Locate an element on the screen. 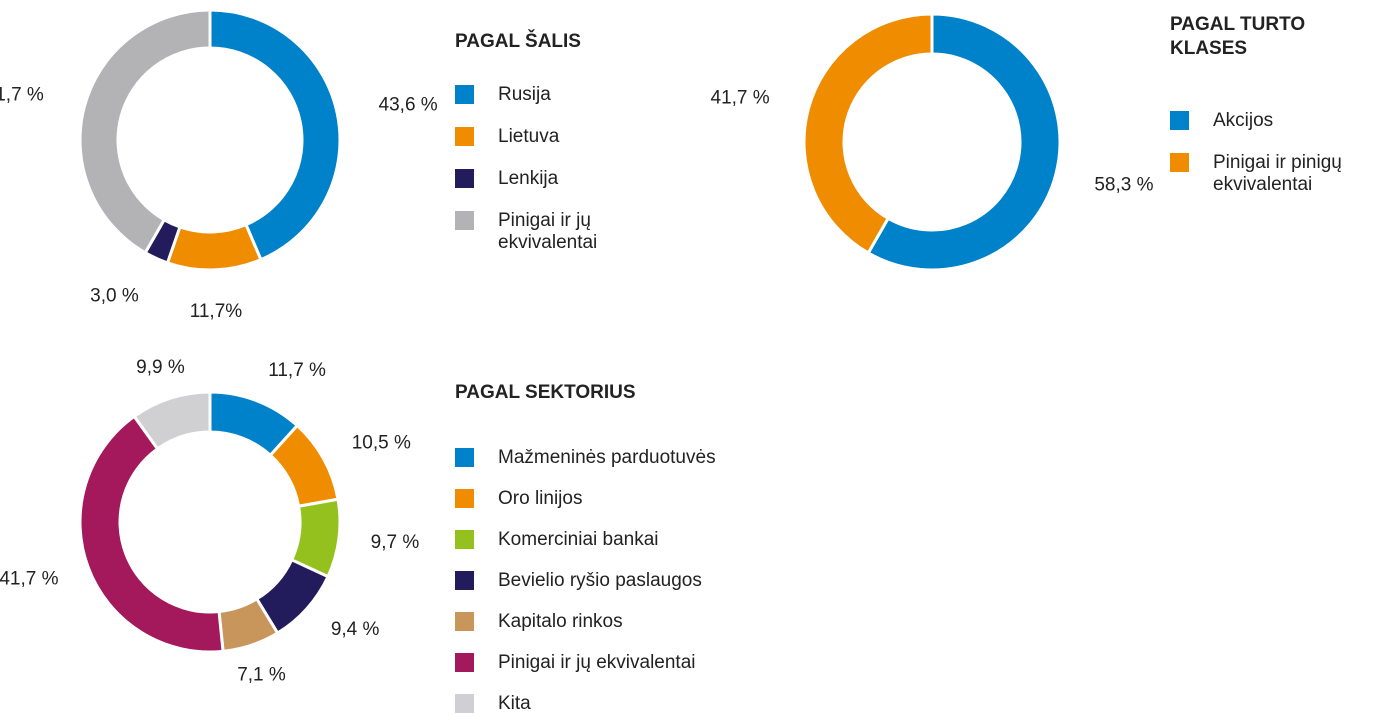 The image size is (1390, 715). legend-item: Kita is located at coordinates (493, 704).